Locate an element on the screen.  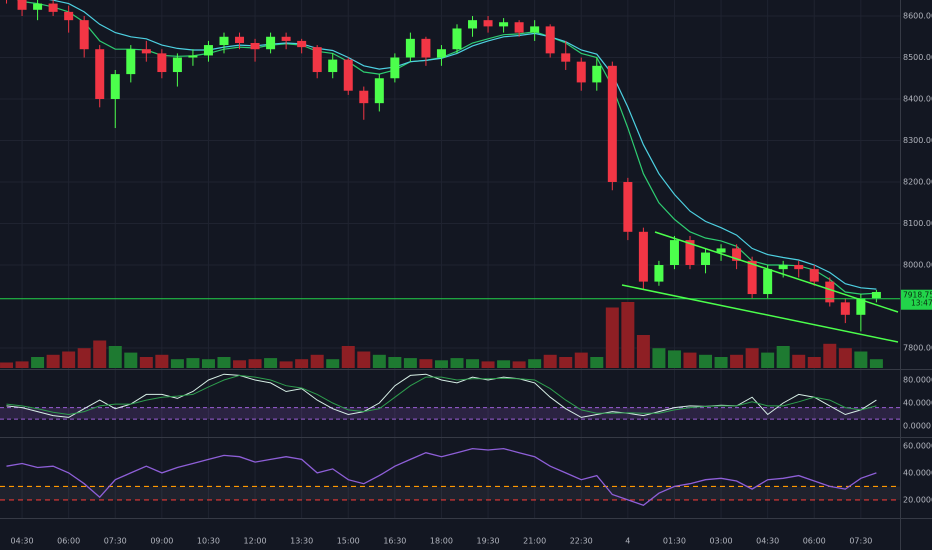
countdown-label: 13:47 is located at coordinates (921, 303).